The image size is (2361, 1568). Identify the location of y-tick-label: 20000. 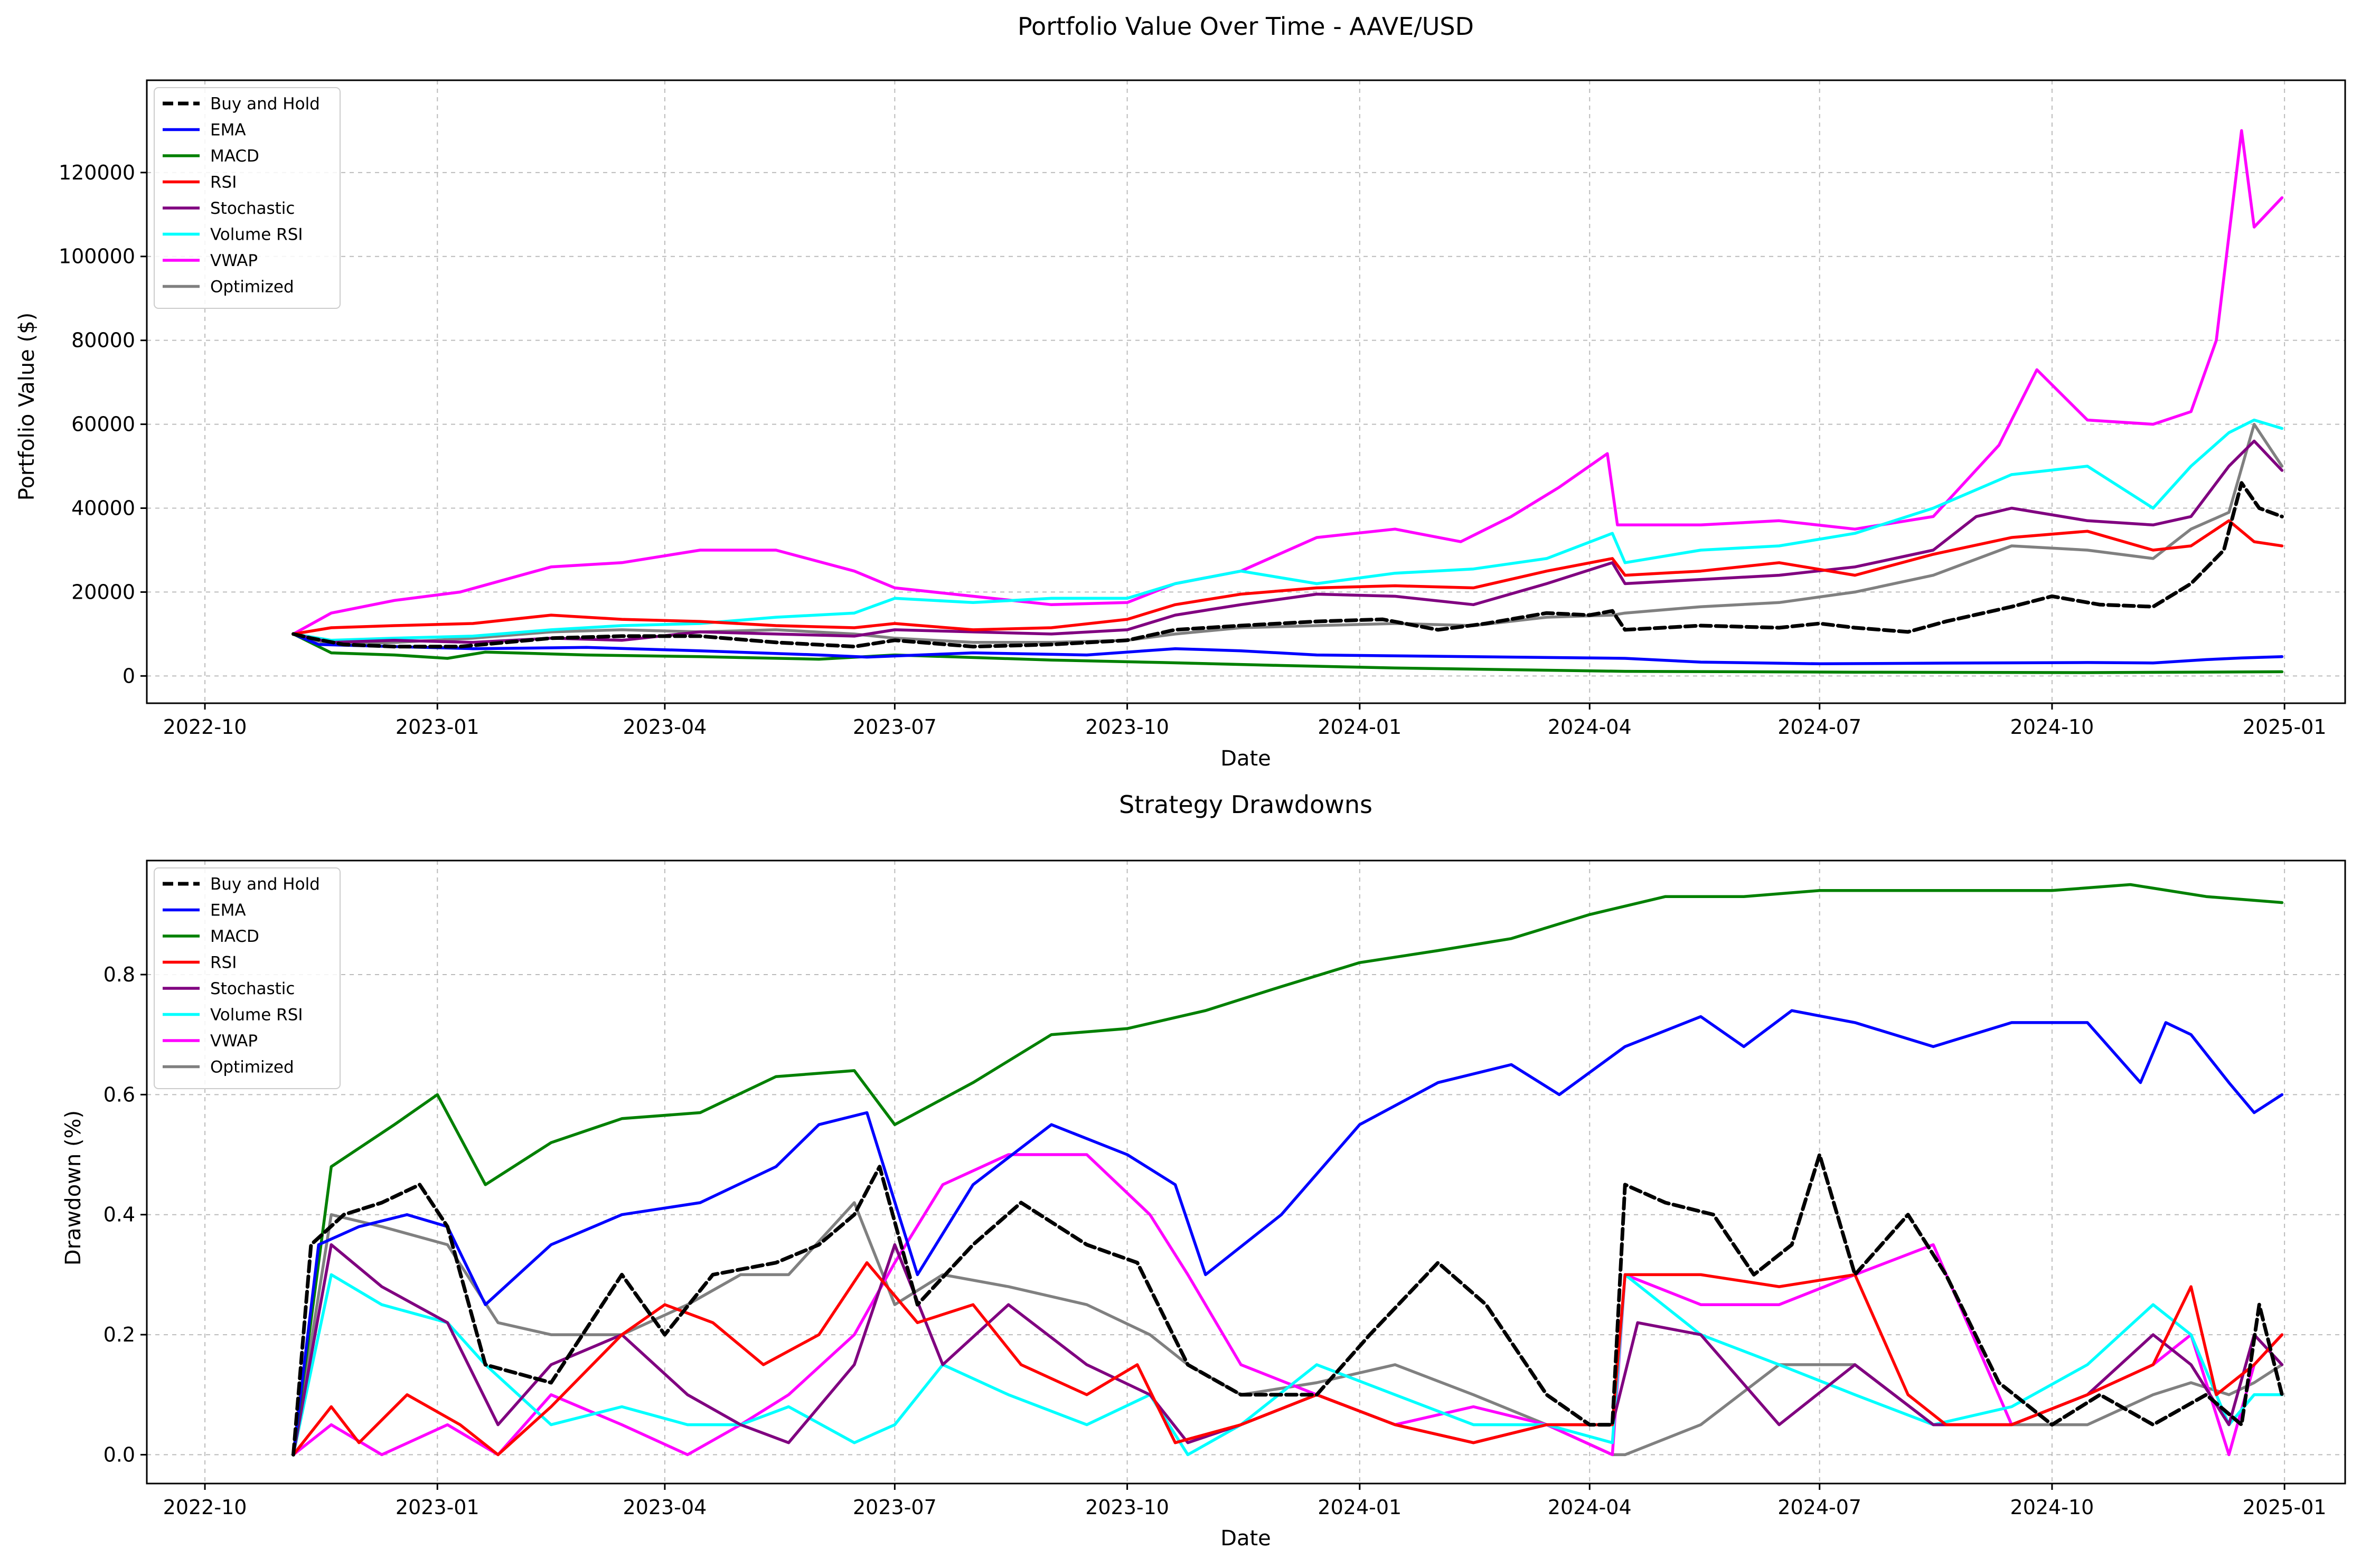
(103, 592).